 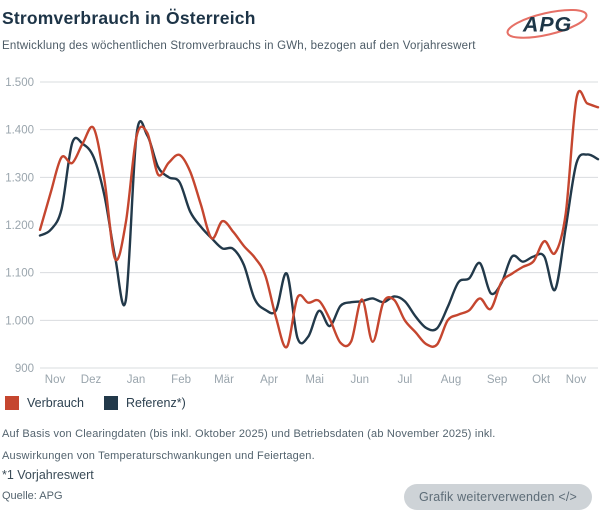 I want to click on reuse-chart-button: Grafik weiterverwenden </>, so click(x=497, y=497).